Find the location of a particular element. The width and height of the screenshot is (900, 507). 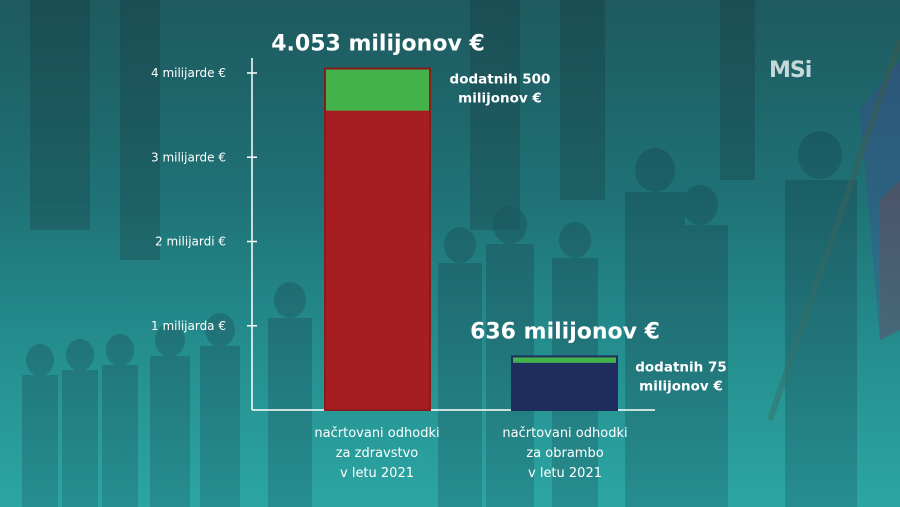

y-tick-label-3: 4 milijarde € is located at coordinates (188, 73).